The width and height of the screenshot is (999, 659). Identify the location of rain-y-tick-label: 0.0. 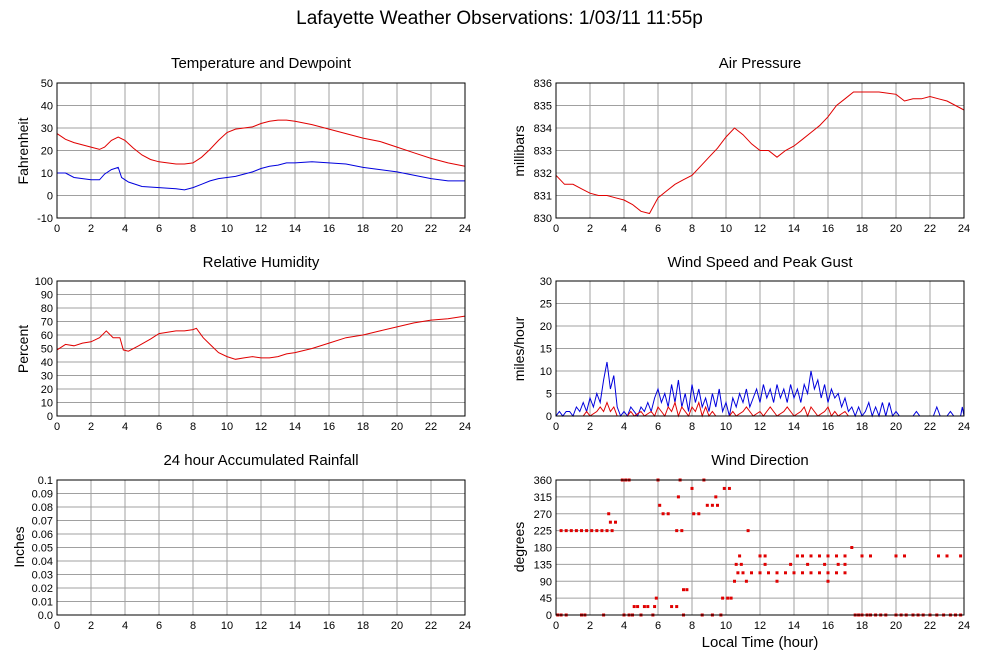
(45, 616).